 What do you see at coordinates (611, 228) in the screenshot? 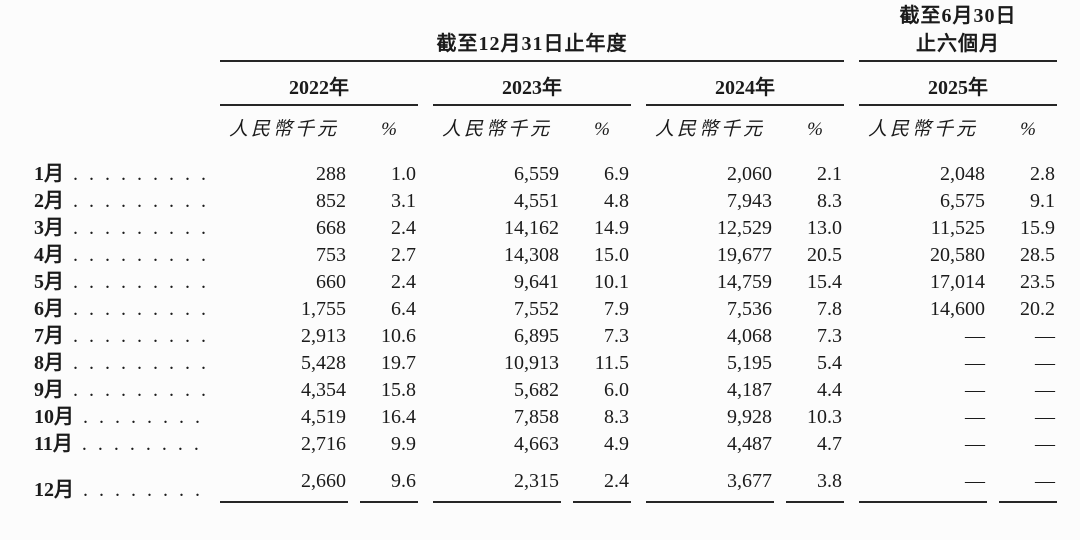
I see `value-2023-percent: 14.9` at bounding box center [611, 228].